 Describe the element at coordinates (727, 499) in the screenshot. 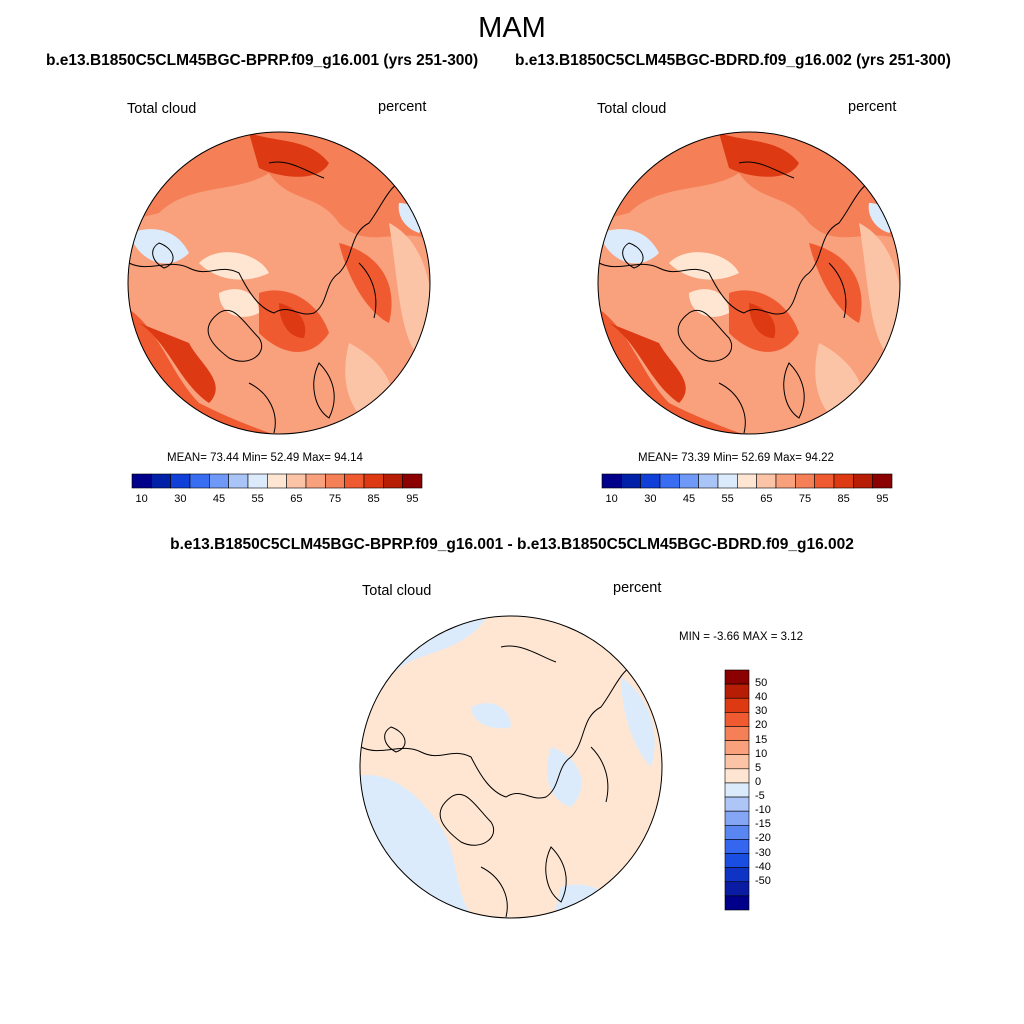

I see `colorbar-case2-tick-label: 55` at that location.